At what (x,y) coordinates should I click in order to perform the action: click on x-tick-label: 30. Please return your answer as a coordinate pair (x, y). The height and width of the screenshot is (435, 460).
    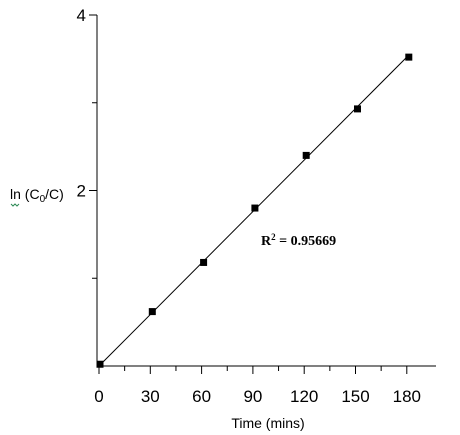
    Looking at the image, I should click on (150, 396).